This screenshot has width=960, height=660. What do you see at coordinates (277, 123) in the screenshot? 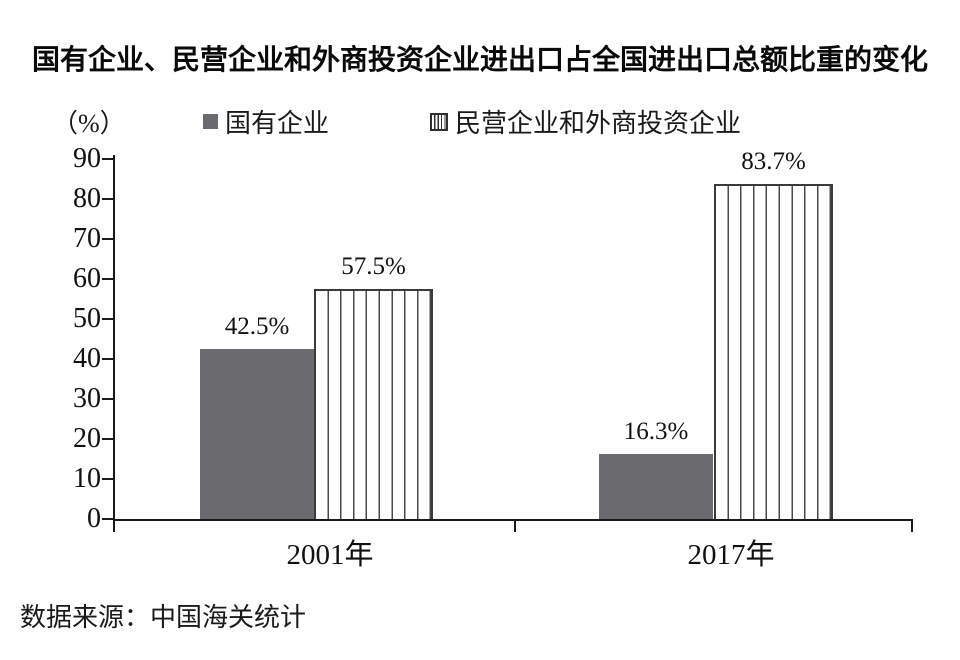
I see `legend-label-solid: 国有企业` at bounding box center [277, 123].